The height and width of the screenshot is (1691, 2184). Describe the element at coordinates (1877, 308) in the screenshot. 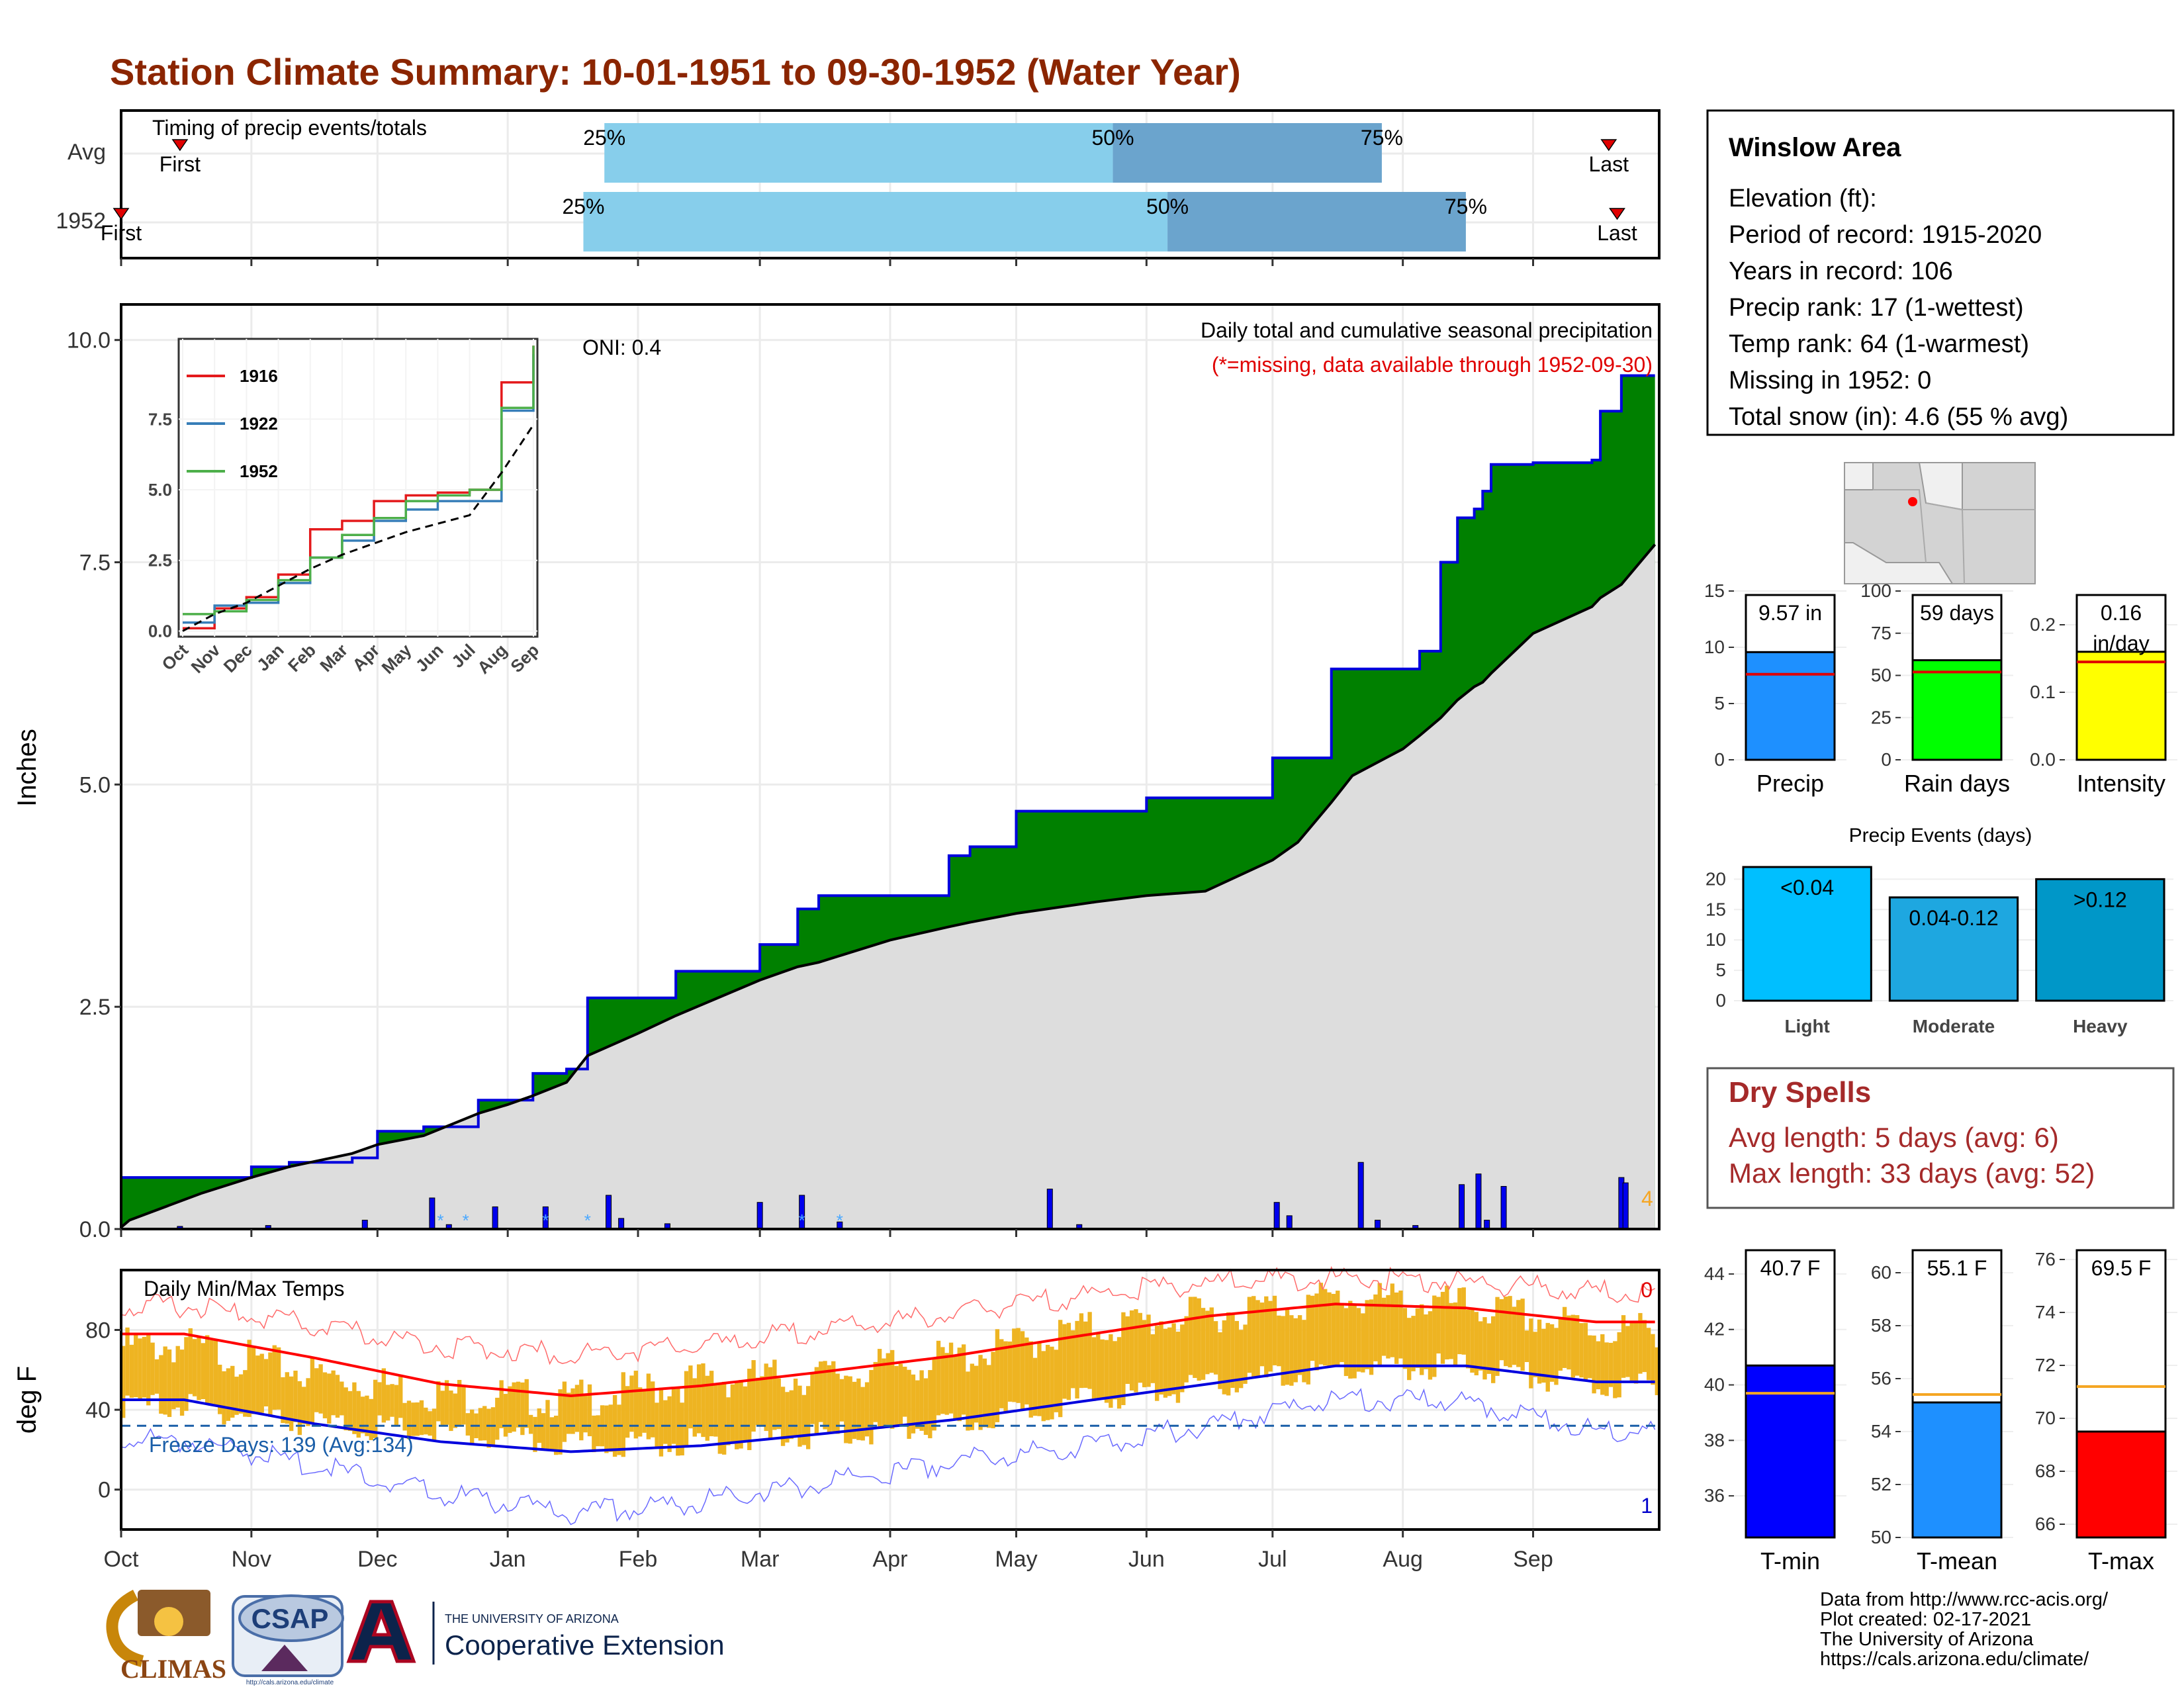

I see `station-info-line: Precip rank: 17 (1-wettest)` at that location.